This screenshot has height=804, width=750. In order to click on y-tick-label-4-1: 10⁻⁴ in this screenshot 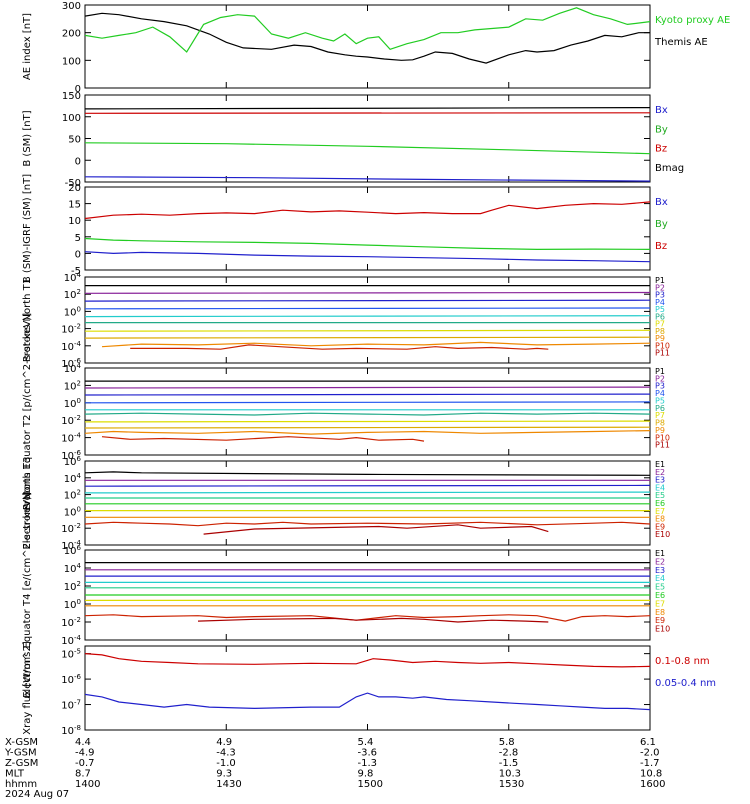, I will do `click(71, 346)`.